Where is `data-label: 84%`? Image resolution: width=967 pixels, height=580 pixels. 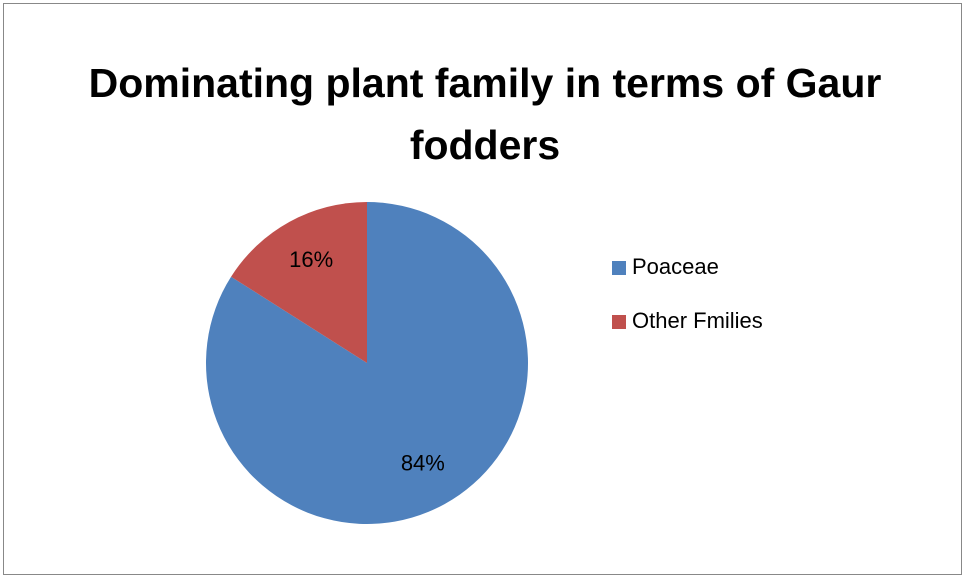
data-label: 84% is located at coordinates (423, 462).